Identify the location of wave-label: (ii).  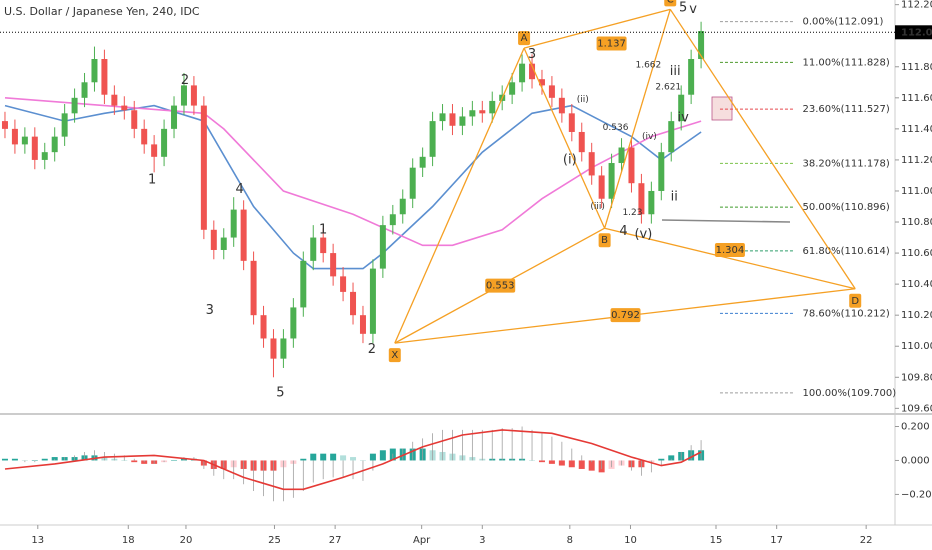
(583, 100).